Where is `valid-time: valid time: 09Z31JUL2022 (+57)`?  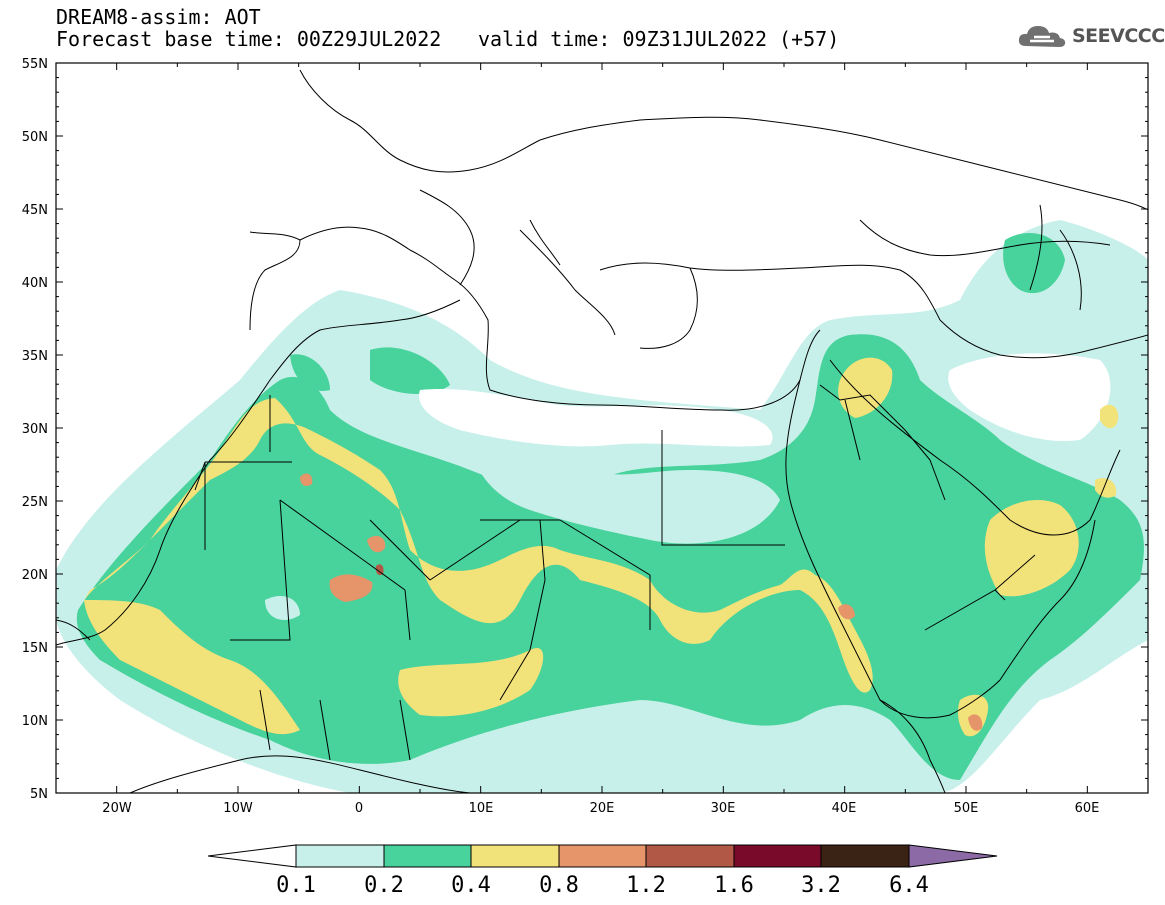
valid-time: valid time: 09Z31JUL2022 (+57) is located at coordinates (659, 39).